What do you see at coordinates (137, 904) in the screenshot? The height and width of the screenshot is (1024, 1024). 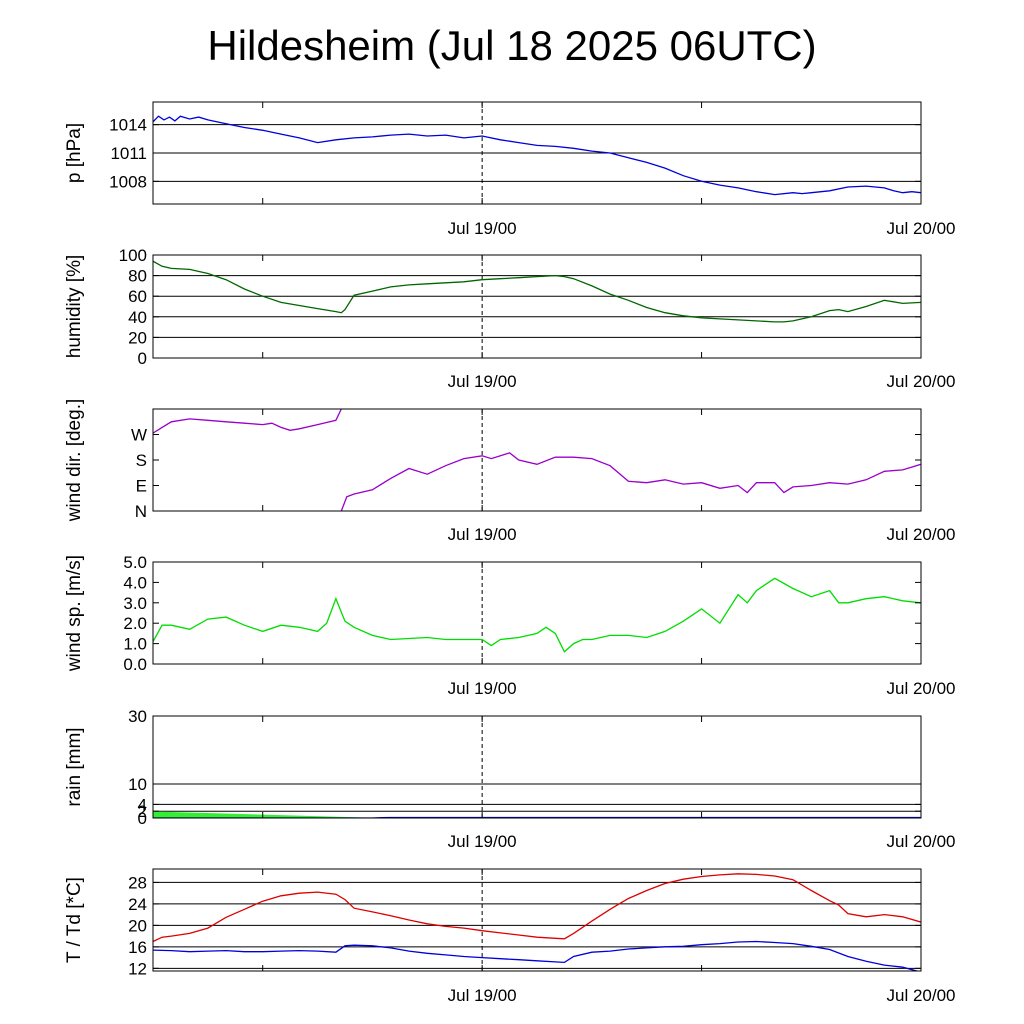 I see `y-tick-label: 24` at bounding box center [137, 904].